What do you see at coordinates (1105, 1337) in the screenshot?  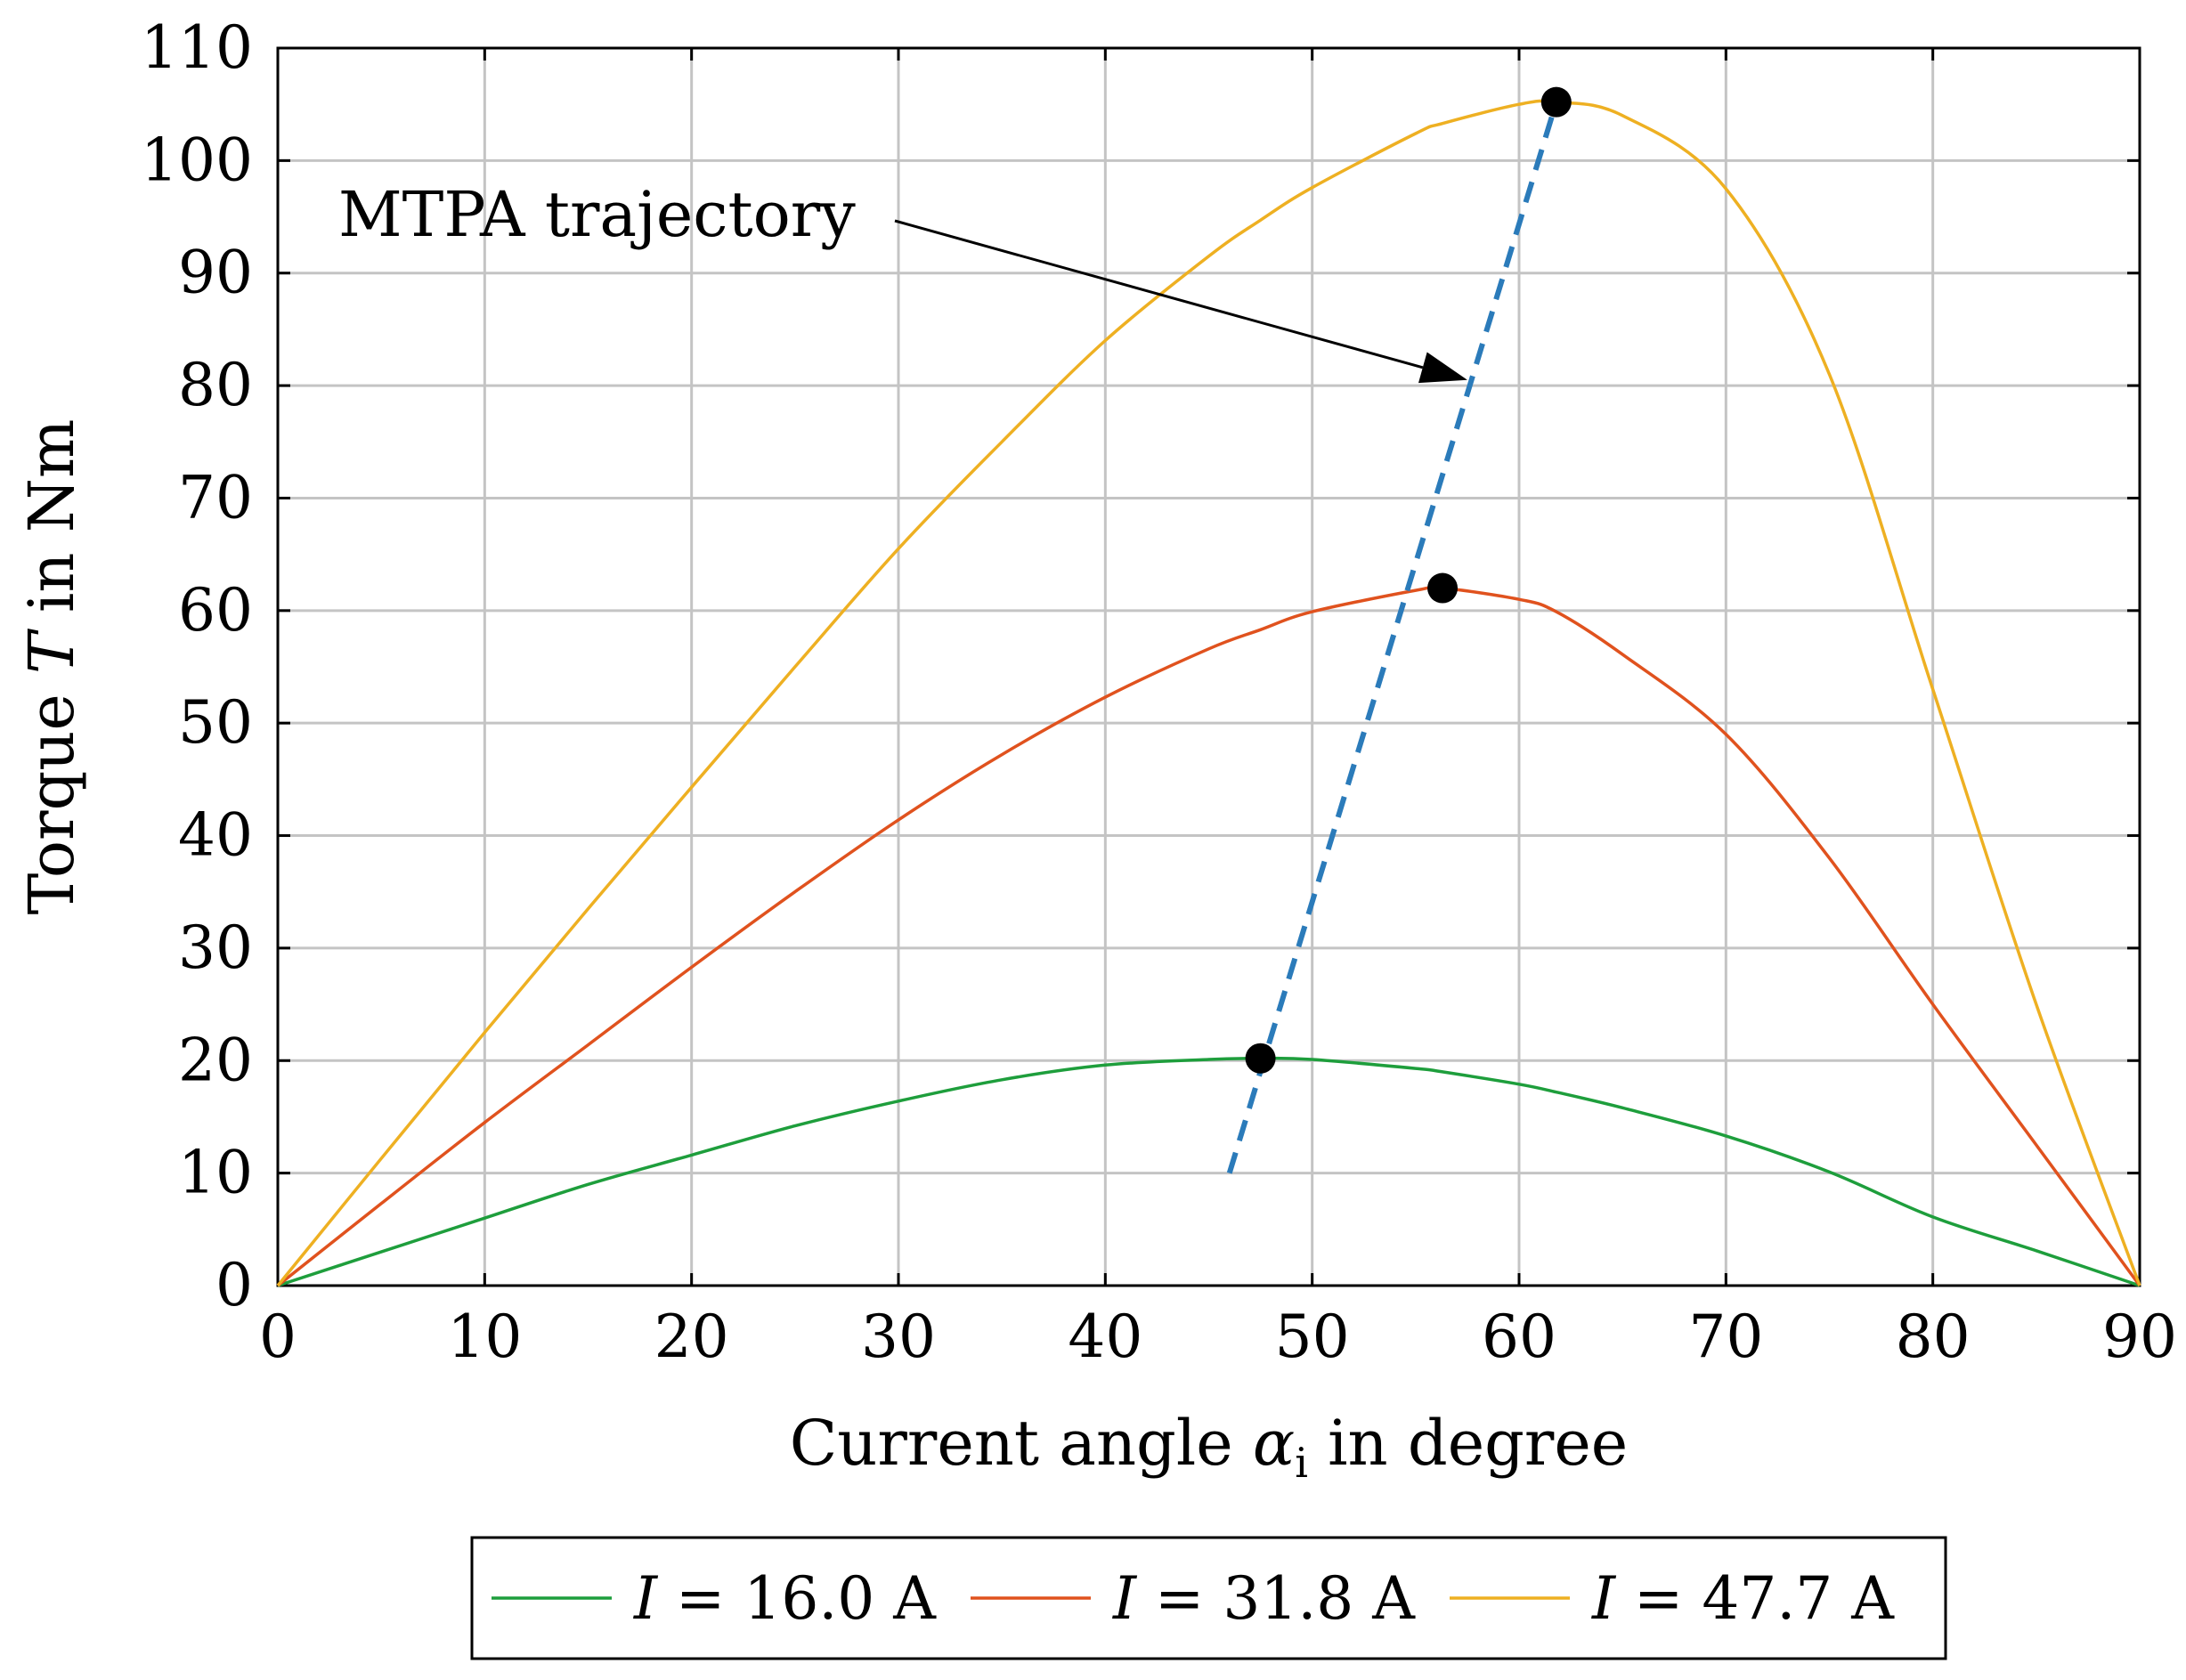 I see `x-tick-label: 40` at bounding box center [1105, 1337].